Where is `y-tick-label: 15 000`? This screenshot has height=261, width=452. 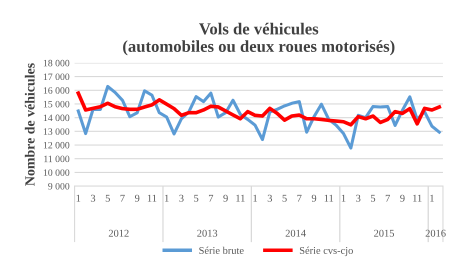 y-tick-label: 15 000 is located at coordinates (57, 104).